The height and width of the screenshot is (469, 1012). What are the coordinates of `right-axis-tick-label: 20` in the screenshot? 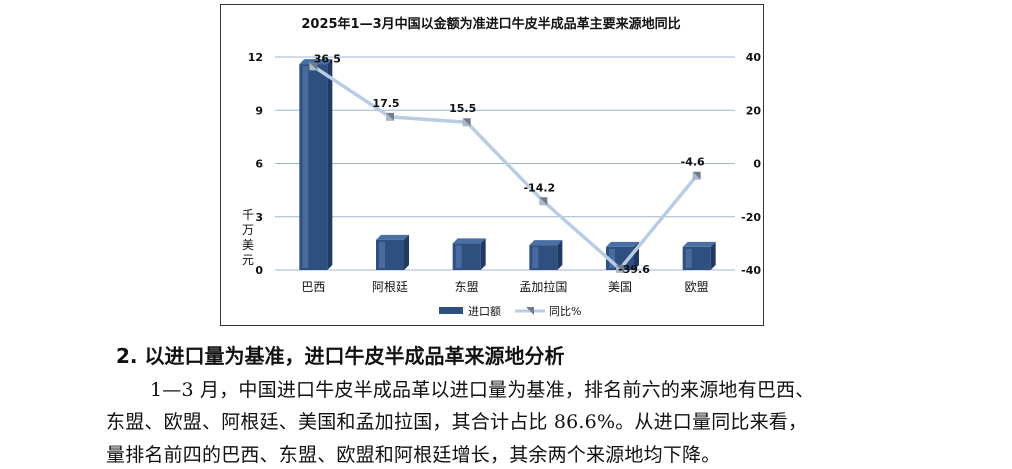 It's located at (754, 110).